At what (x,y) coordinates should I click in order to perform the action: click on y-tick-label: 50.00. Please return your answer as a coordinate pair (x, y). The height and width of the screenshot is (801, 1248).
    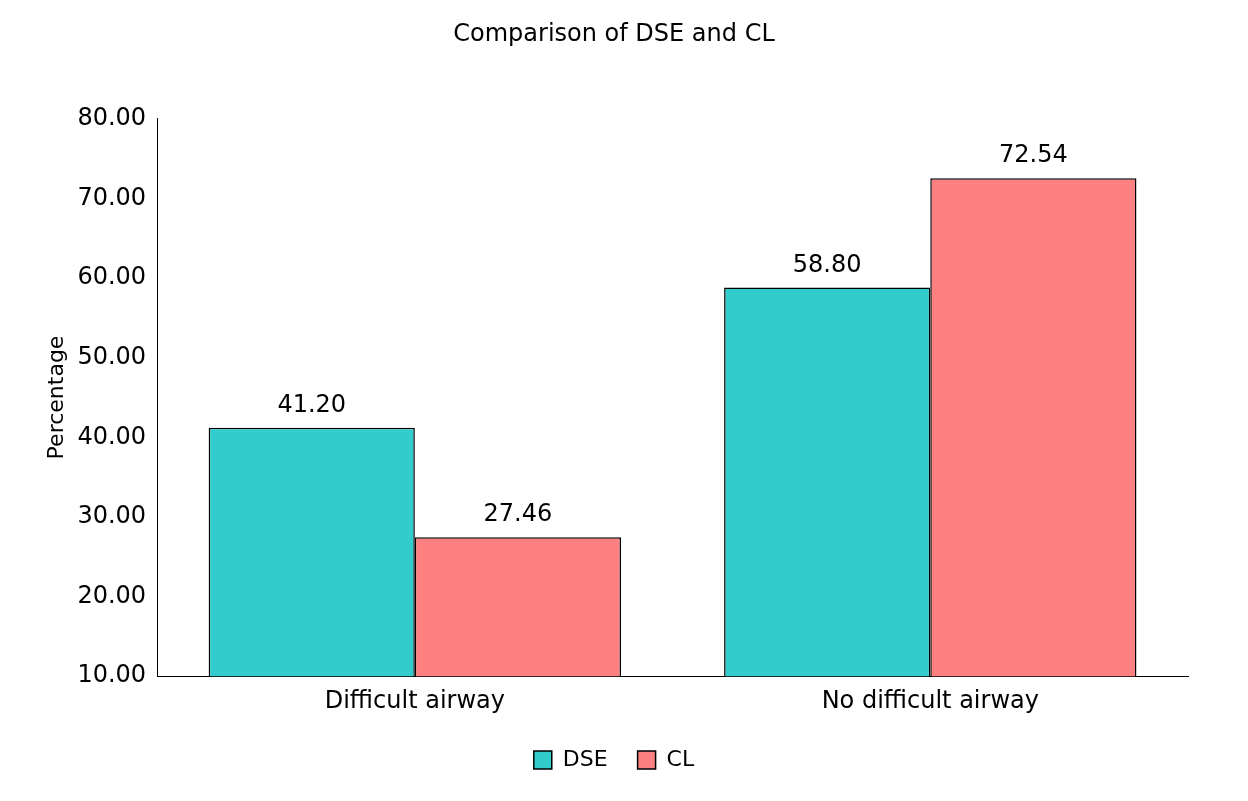
    Looking at the image, I should click on (112, 355).